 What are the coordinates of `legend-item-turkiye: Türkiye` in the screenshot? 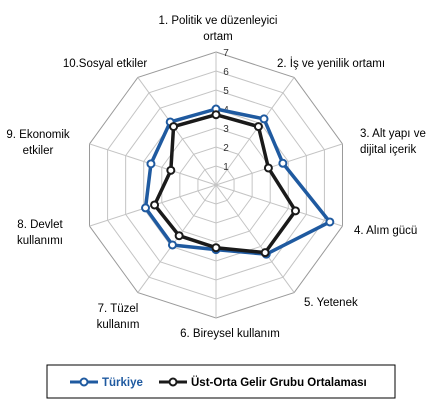 It's located at (106, 383).